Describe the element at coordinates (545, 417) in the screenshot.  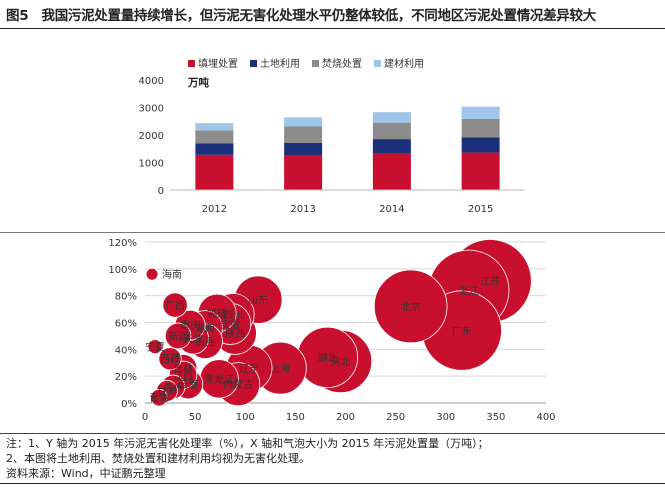
I see `x-tick-label: 400` at that location.